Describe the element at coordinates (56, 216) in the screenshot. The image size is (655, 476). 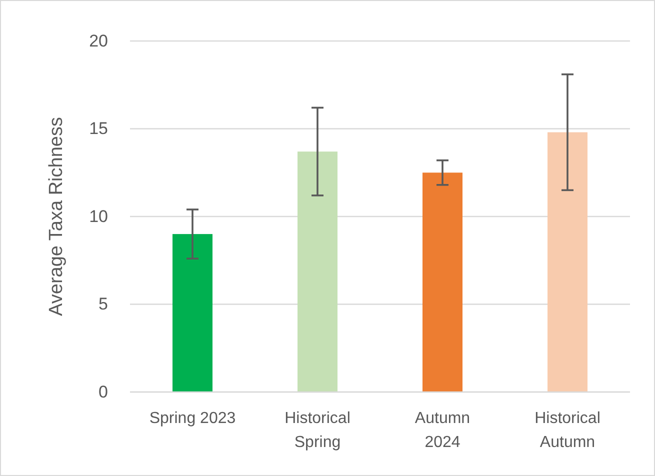
I see `y-axis-title: Average Taxa Richness` at that location.